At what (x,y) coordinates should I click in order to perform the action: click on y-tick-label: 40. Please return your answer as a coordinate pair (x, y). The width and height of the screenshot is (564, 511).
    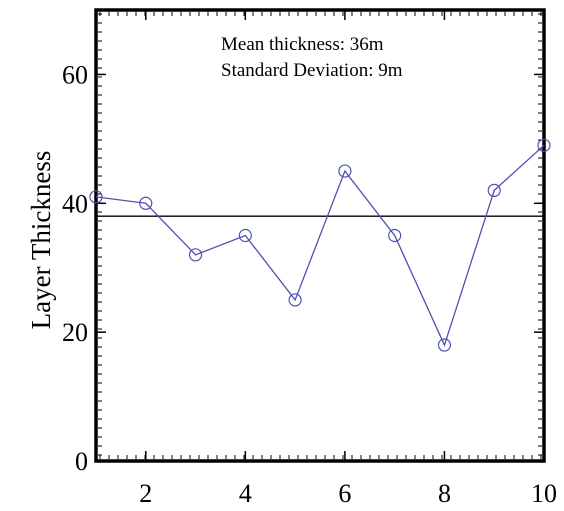
    Looking at the image, I should click on (75, 203).